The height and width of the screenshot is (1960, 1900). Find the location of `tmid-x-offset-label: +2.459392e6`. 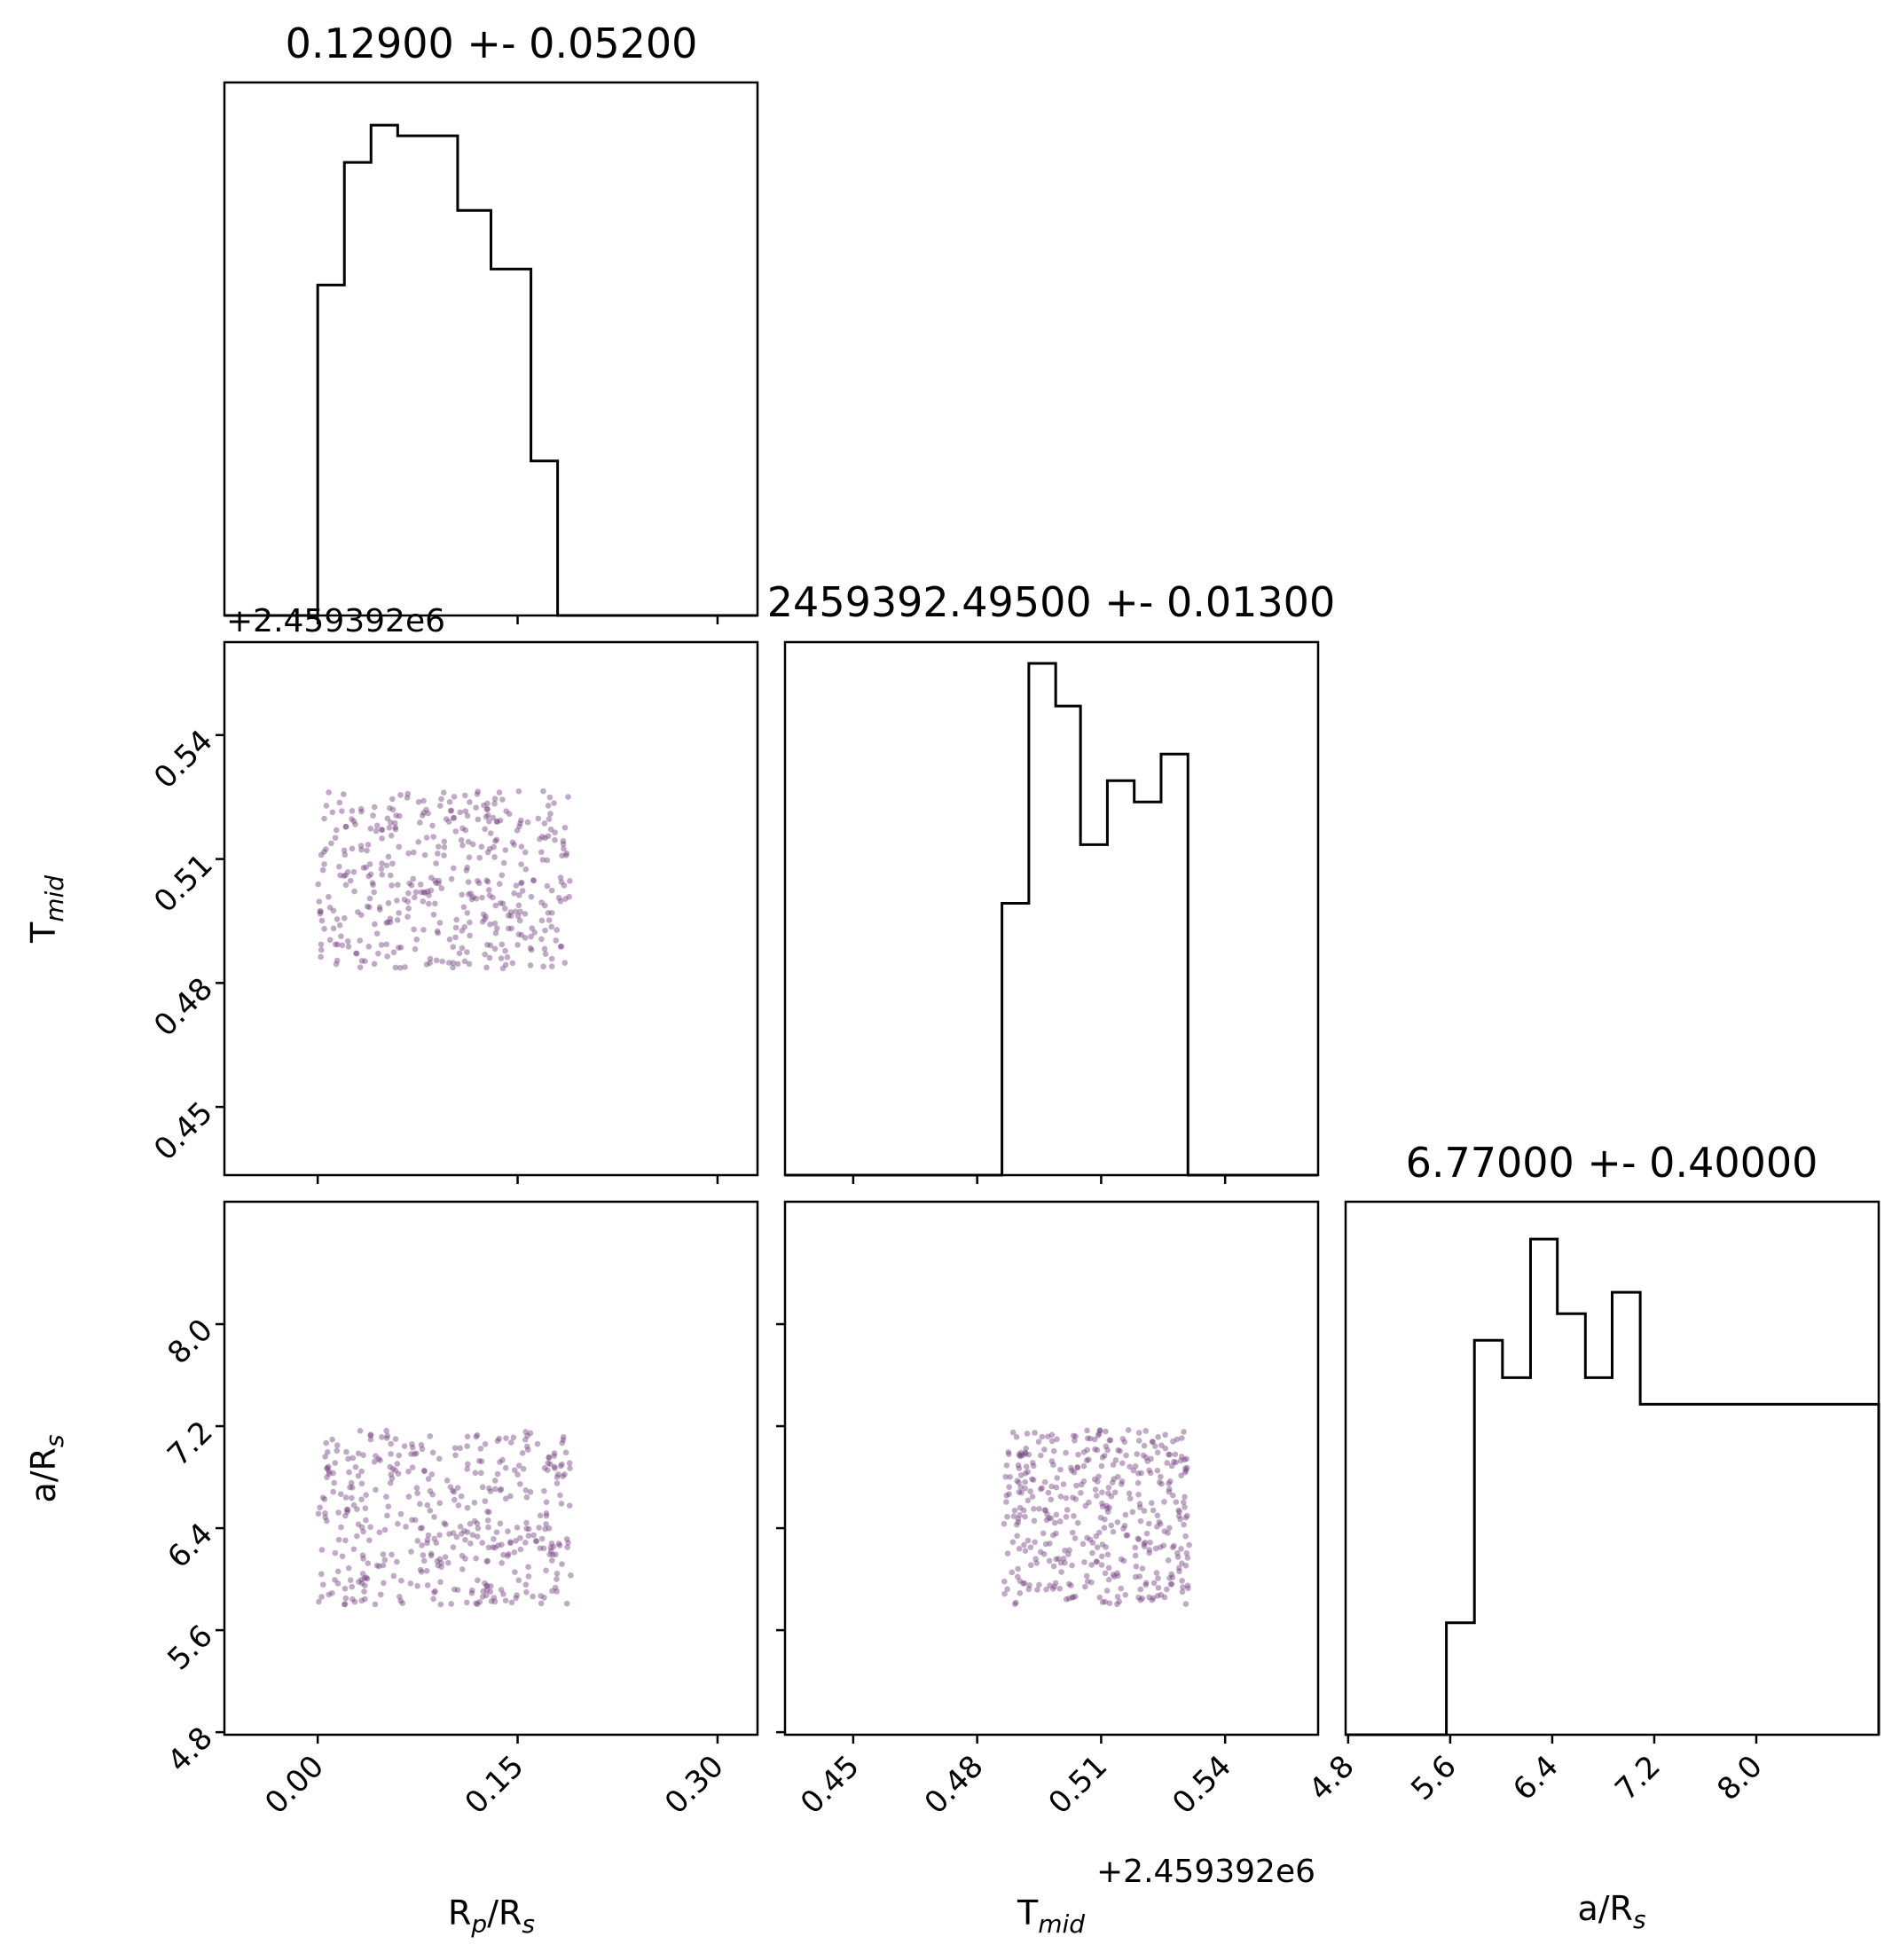

tmid-x-offset-label: +2.459392e6 is located at coordinates (1205, 1872).